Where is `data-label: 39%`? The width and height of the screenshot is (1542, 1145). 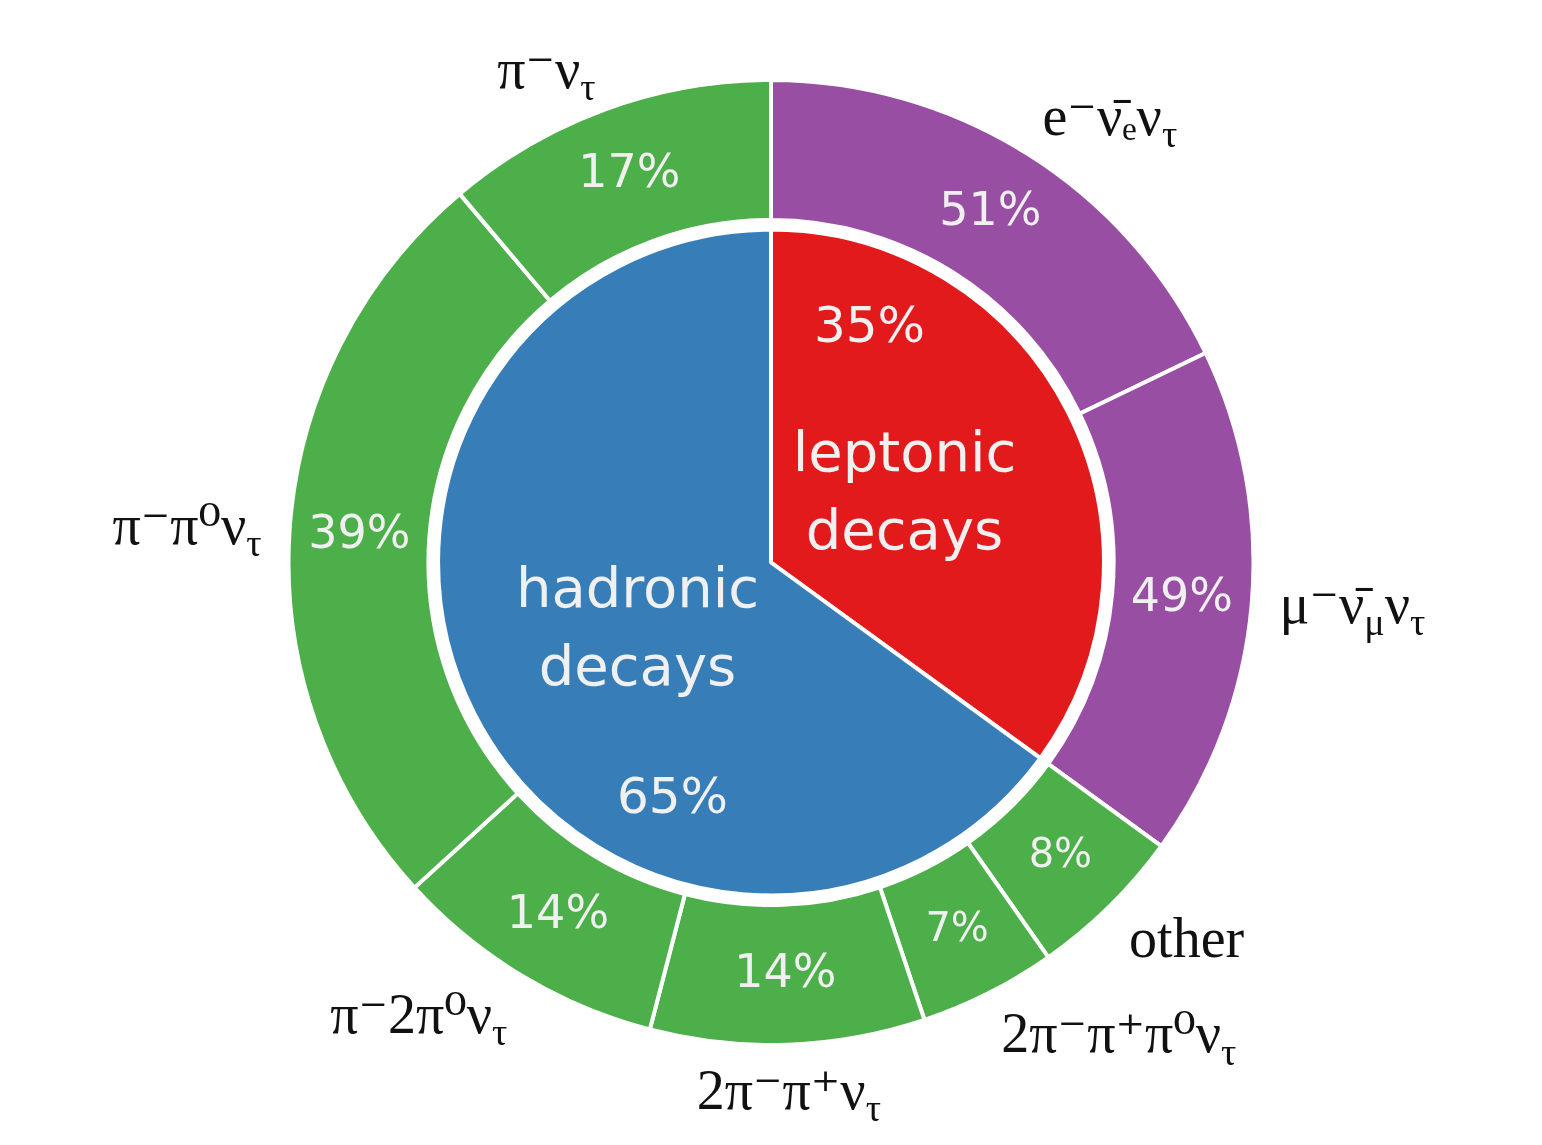
data-label: 39% is located at coordinates (359, 531).